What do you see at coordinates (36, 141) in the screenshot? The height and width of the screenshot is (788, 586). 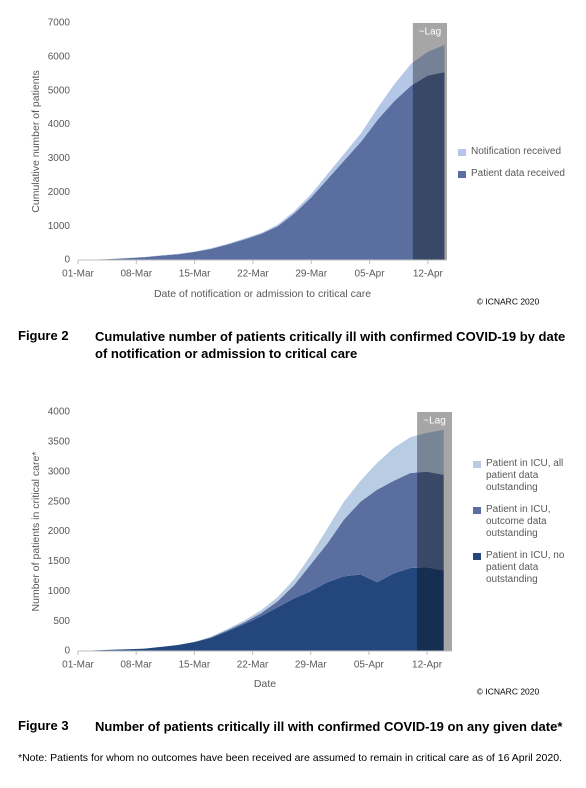 I see `y-axis-title: Cumulative number of patients` at bounding box center [36, 141].